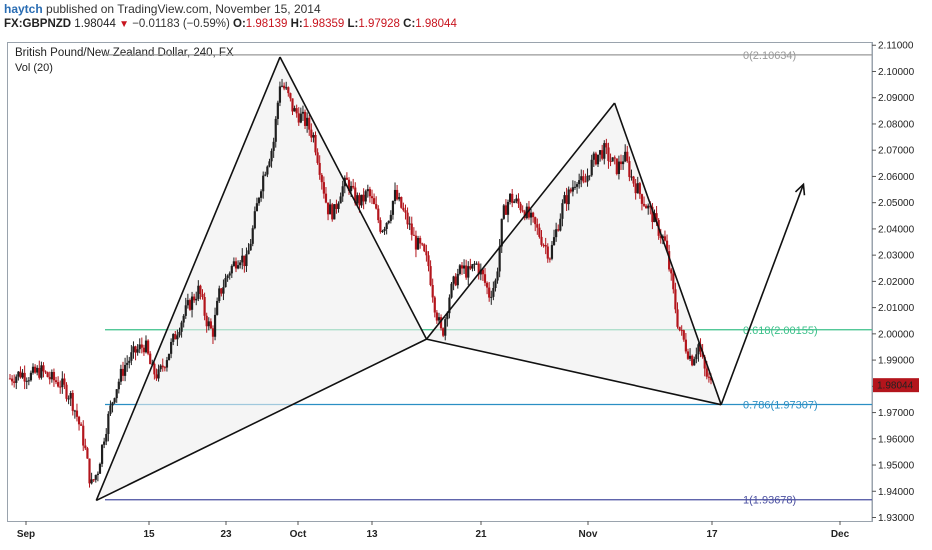  Describe the element at coordinates (769, 56) in the screenshot. I see `fib-level-label: 0(2.10634)` at that location.